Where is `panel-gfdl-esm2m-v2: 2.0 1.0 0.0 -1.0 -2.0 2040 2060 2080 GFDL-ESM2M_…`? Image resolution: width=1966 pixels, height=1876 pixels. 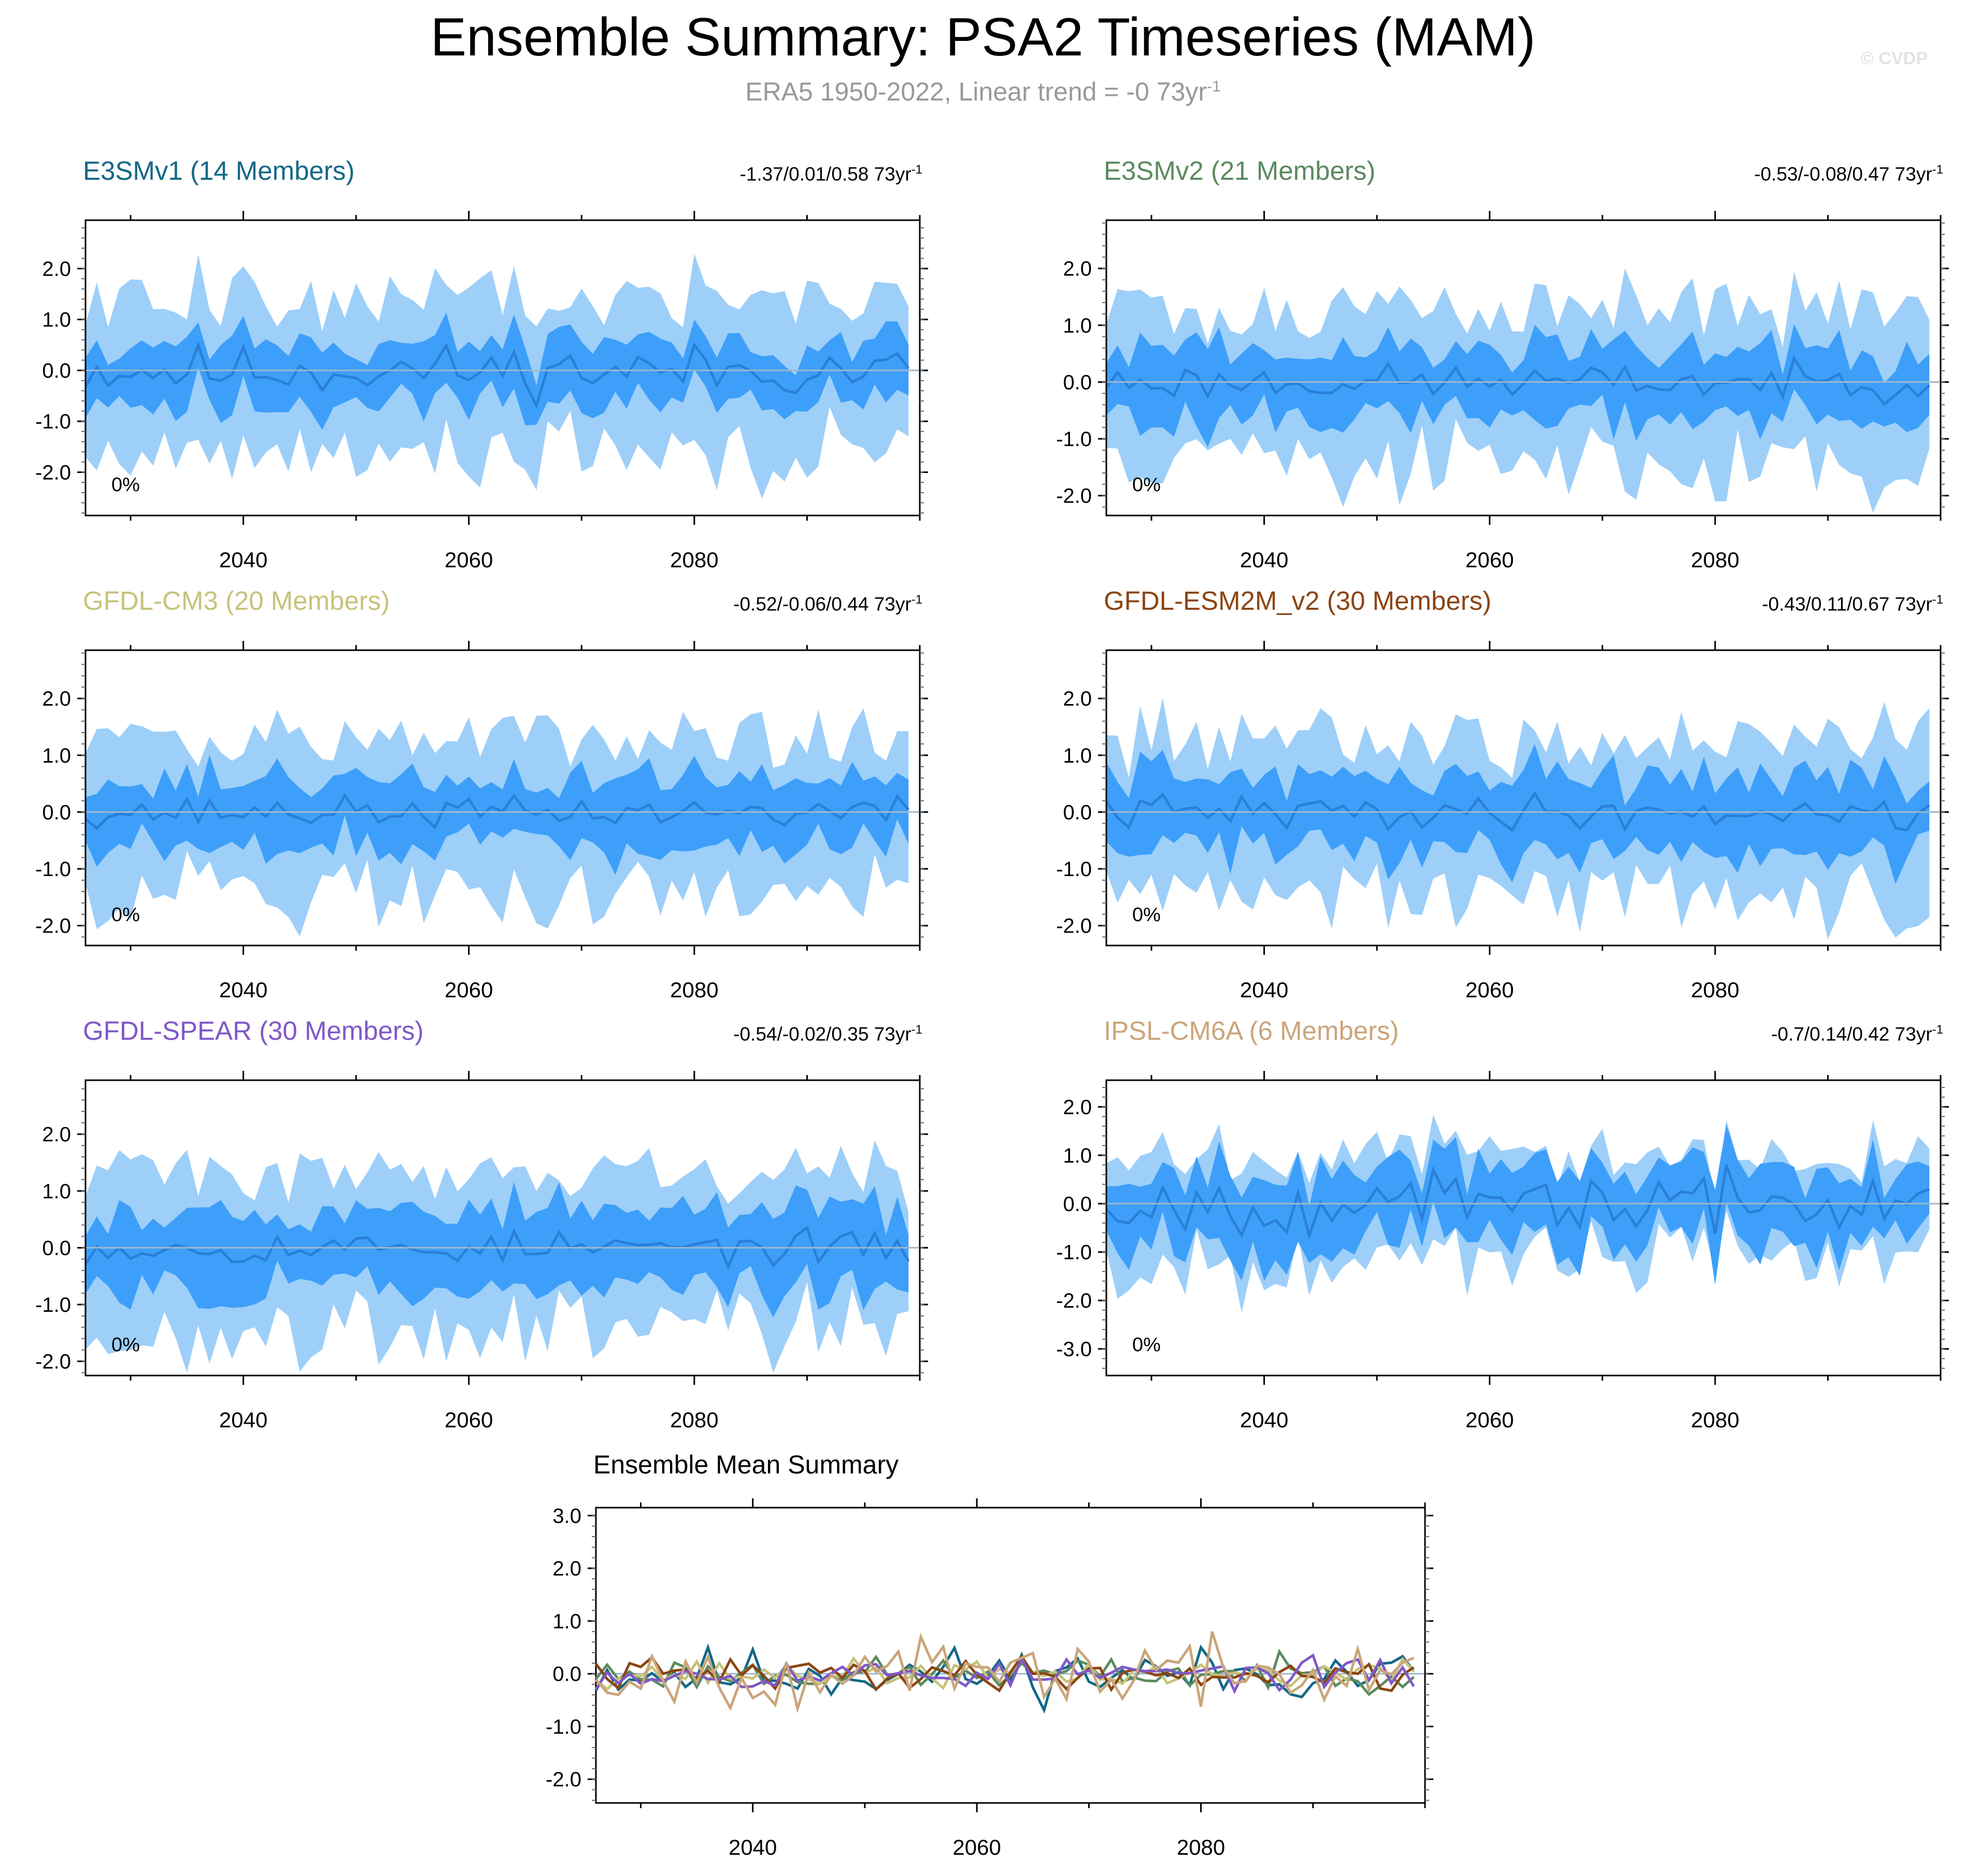 panel-gfdl-esm2m-v2: 2.0 1.0 0.0 -1.0 -2.0 2040 2060 2080 GFDL-ESM2M_… is located at coordinates (1487, 792).